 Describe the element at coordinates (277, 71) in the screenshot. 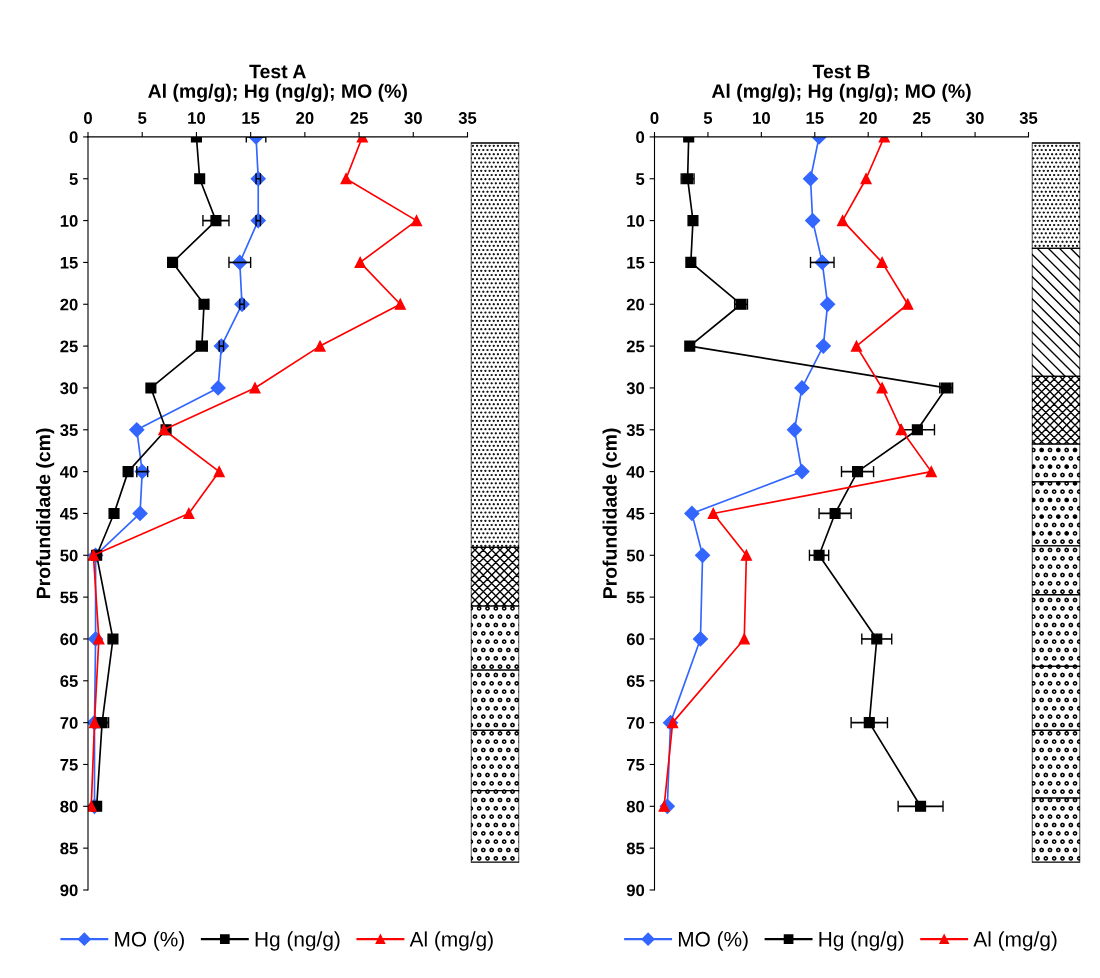

I see `chart-title: Test A` at that location.